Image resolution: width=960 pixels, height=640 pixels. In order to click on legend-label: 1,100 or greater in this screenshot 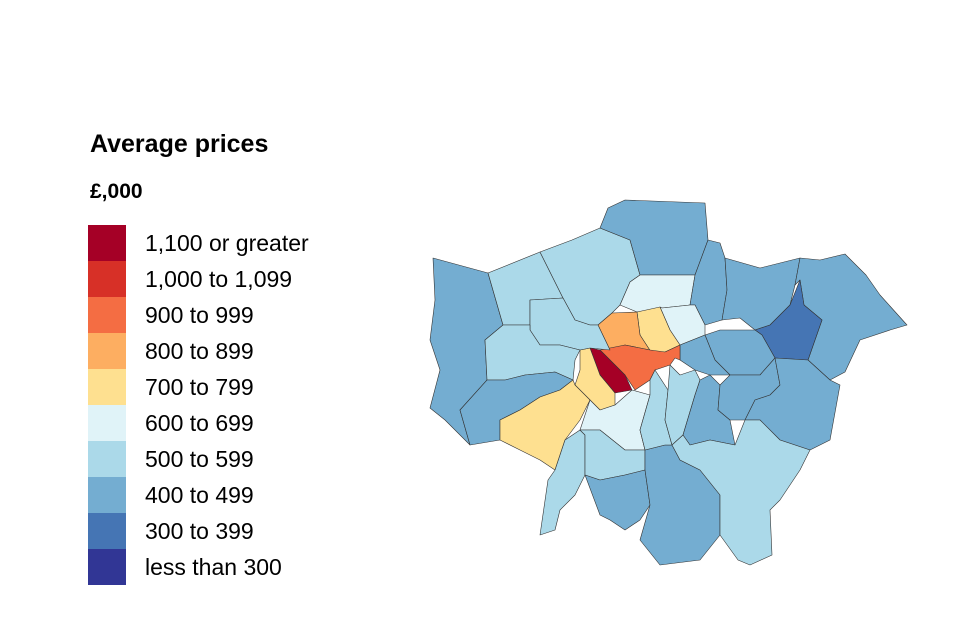, I will do `click(227, 242)`.